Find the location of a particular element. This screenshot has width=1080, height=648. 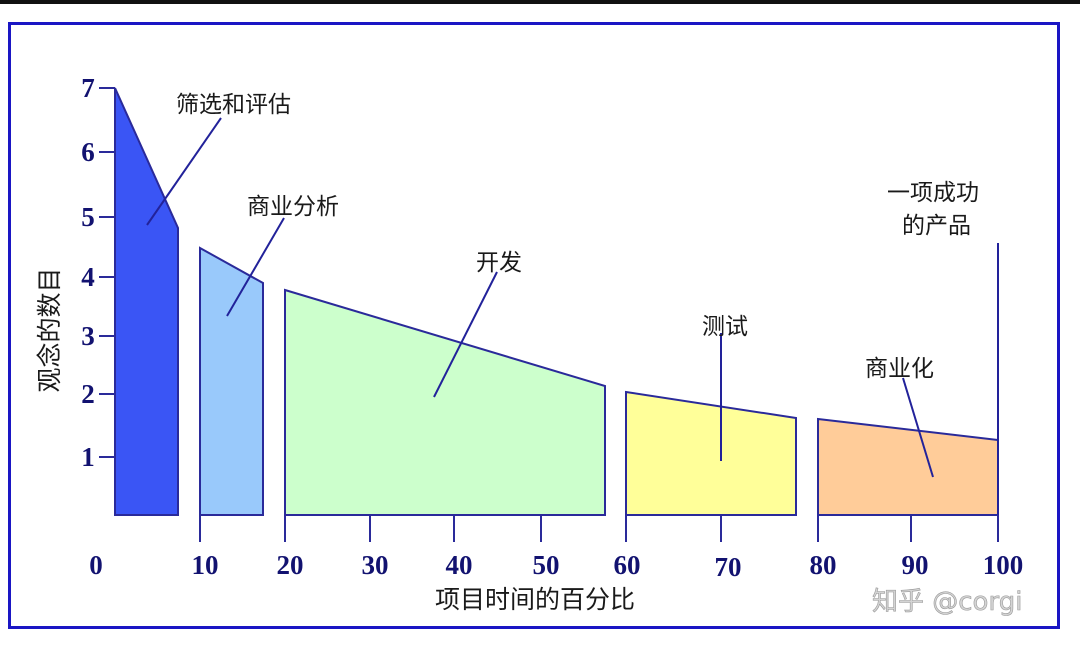

y-tick-1: 1 is located at coordinates (88, 457).